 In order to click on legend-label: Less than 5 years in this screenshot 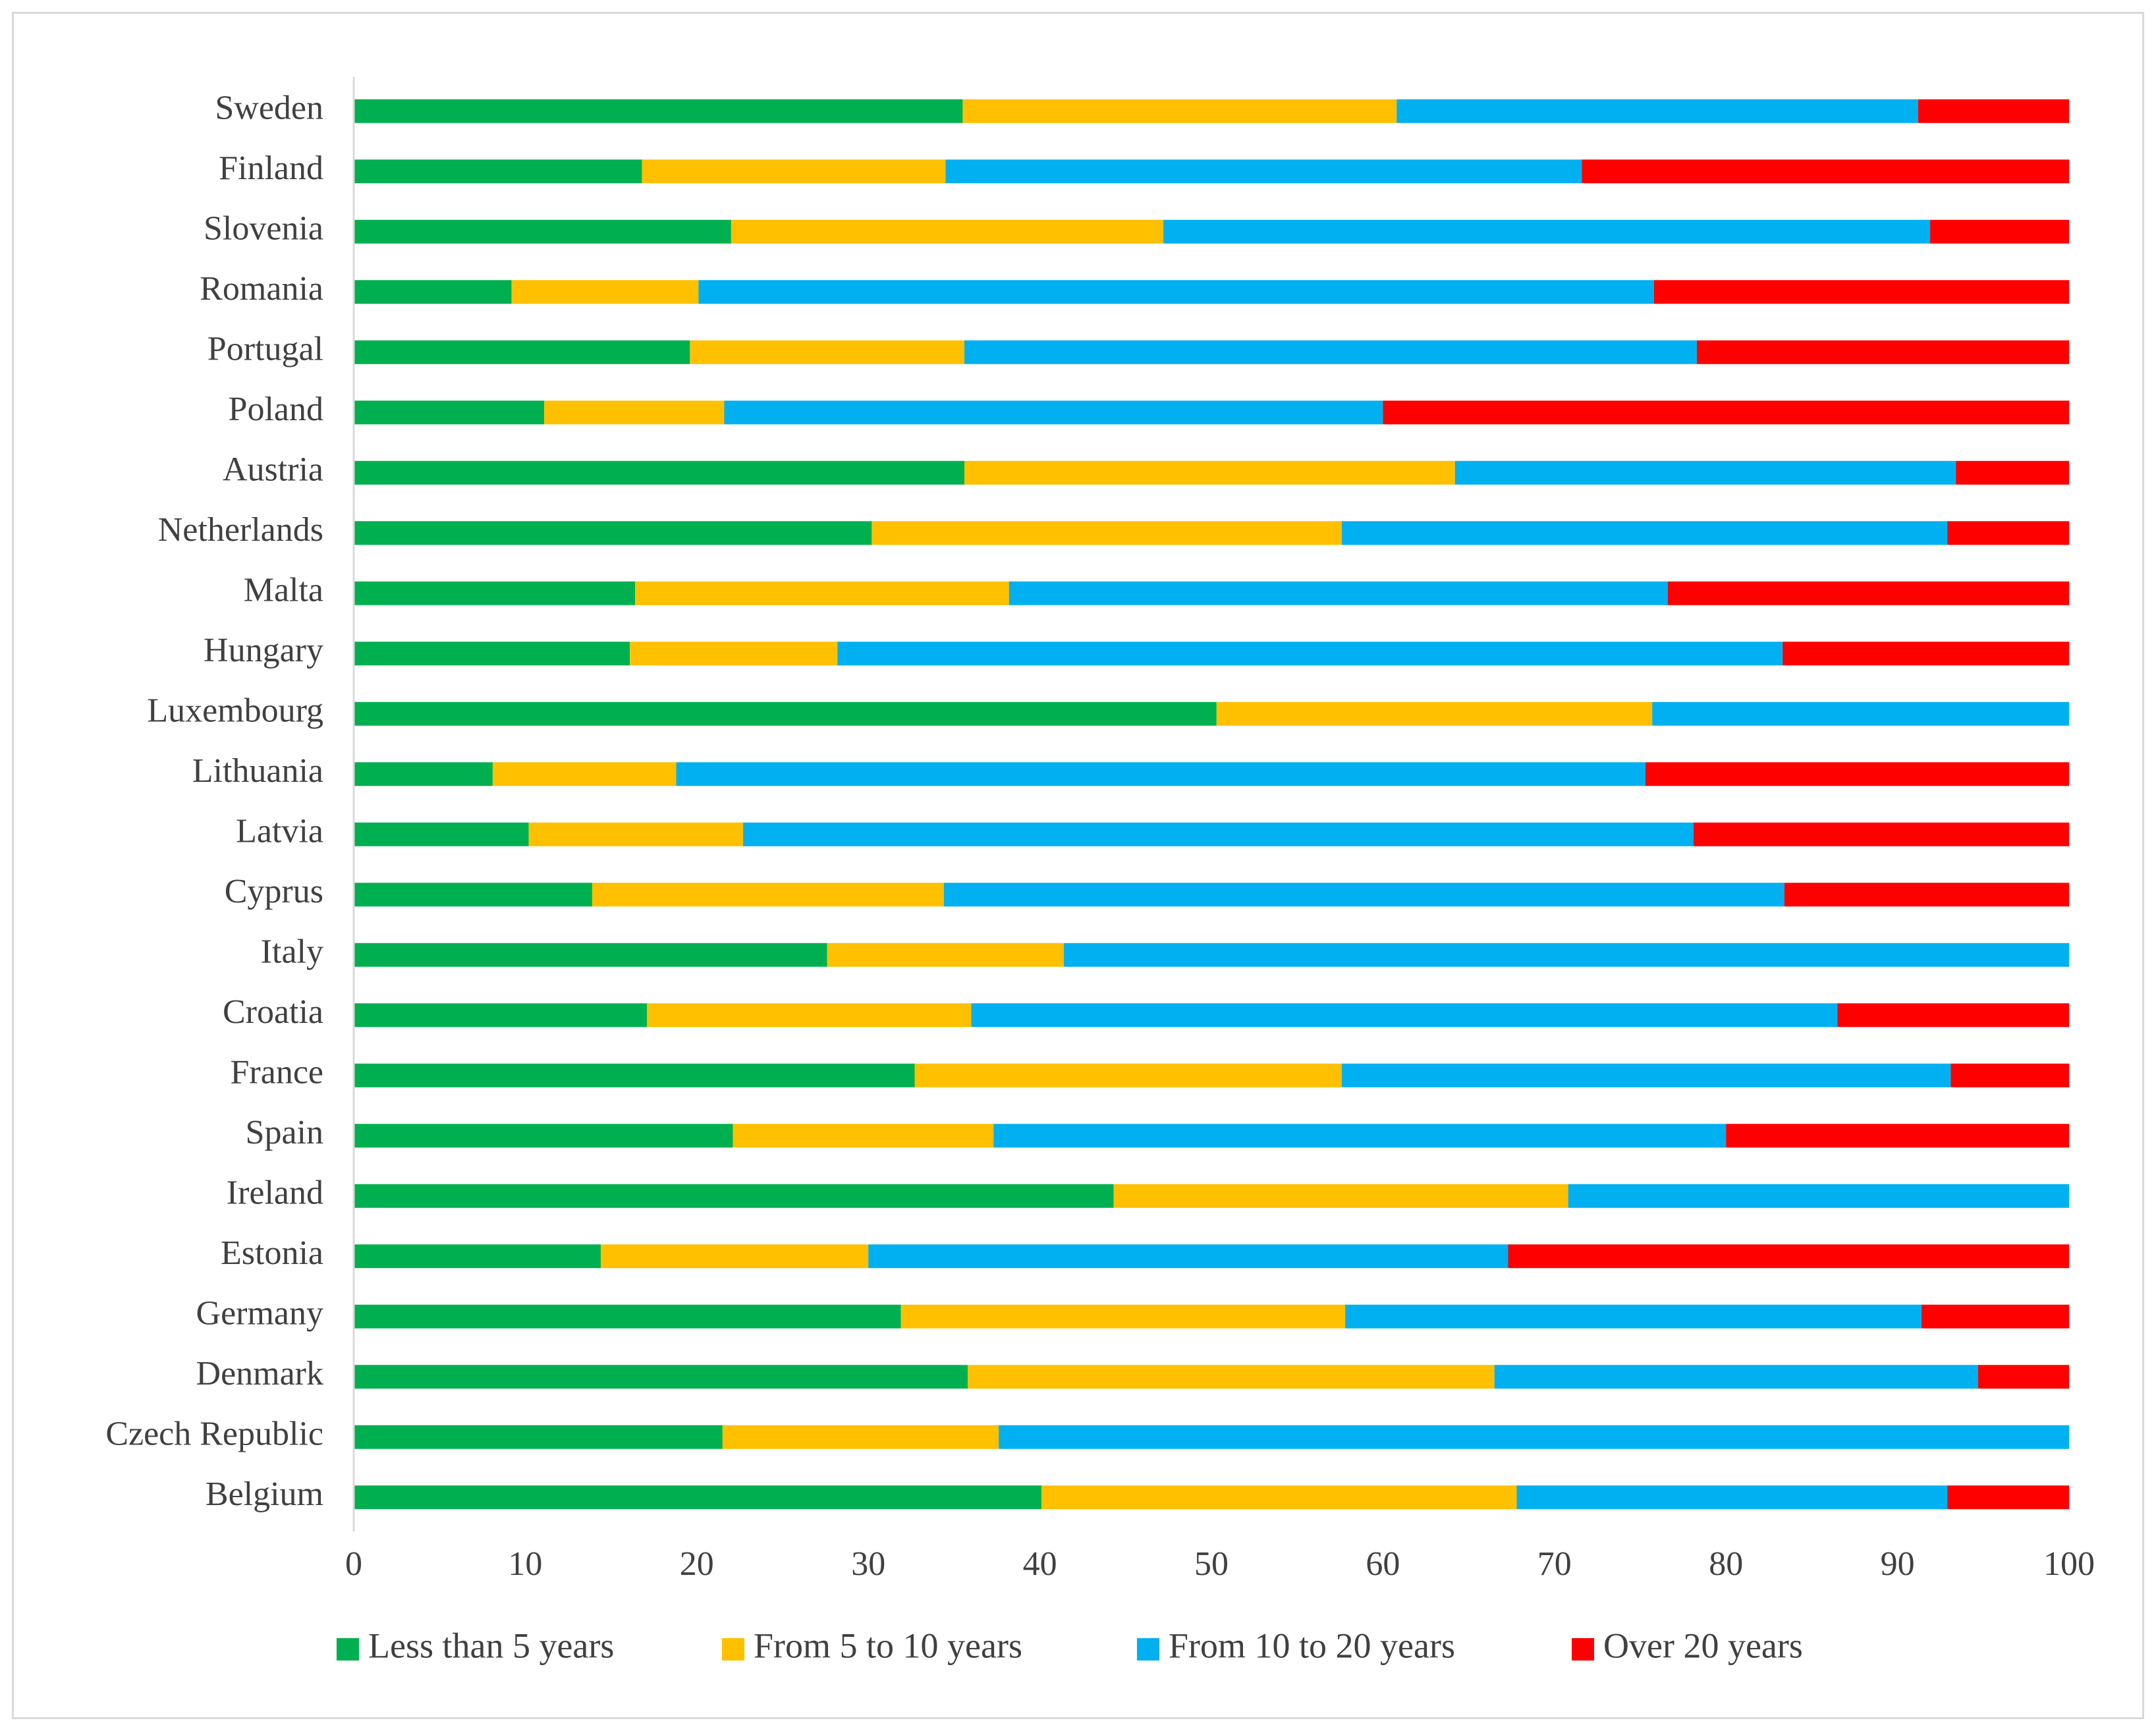, I will do `click(491, 1645)`.